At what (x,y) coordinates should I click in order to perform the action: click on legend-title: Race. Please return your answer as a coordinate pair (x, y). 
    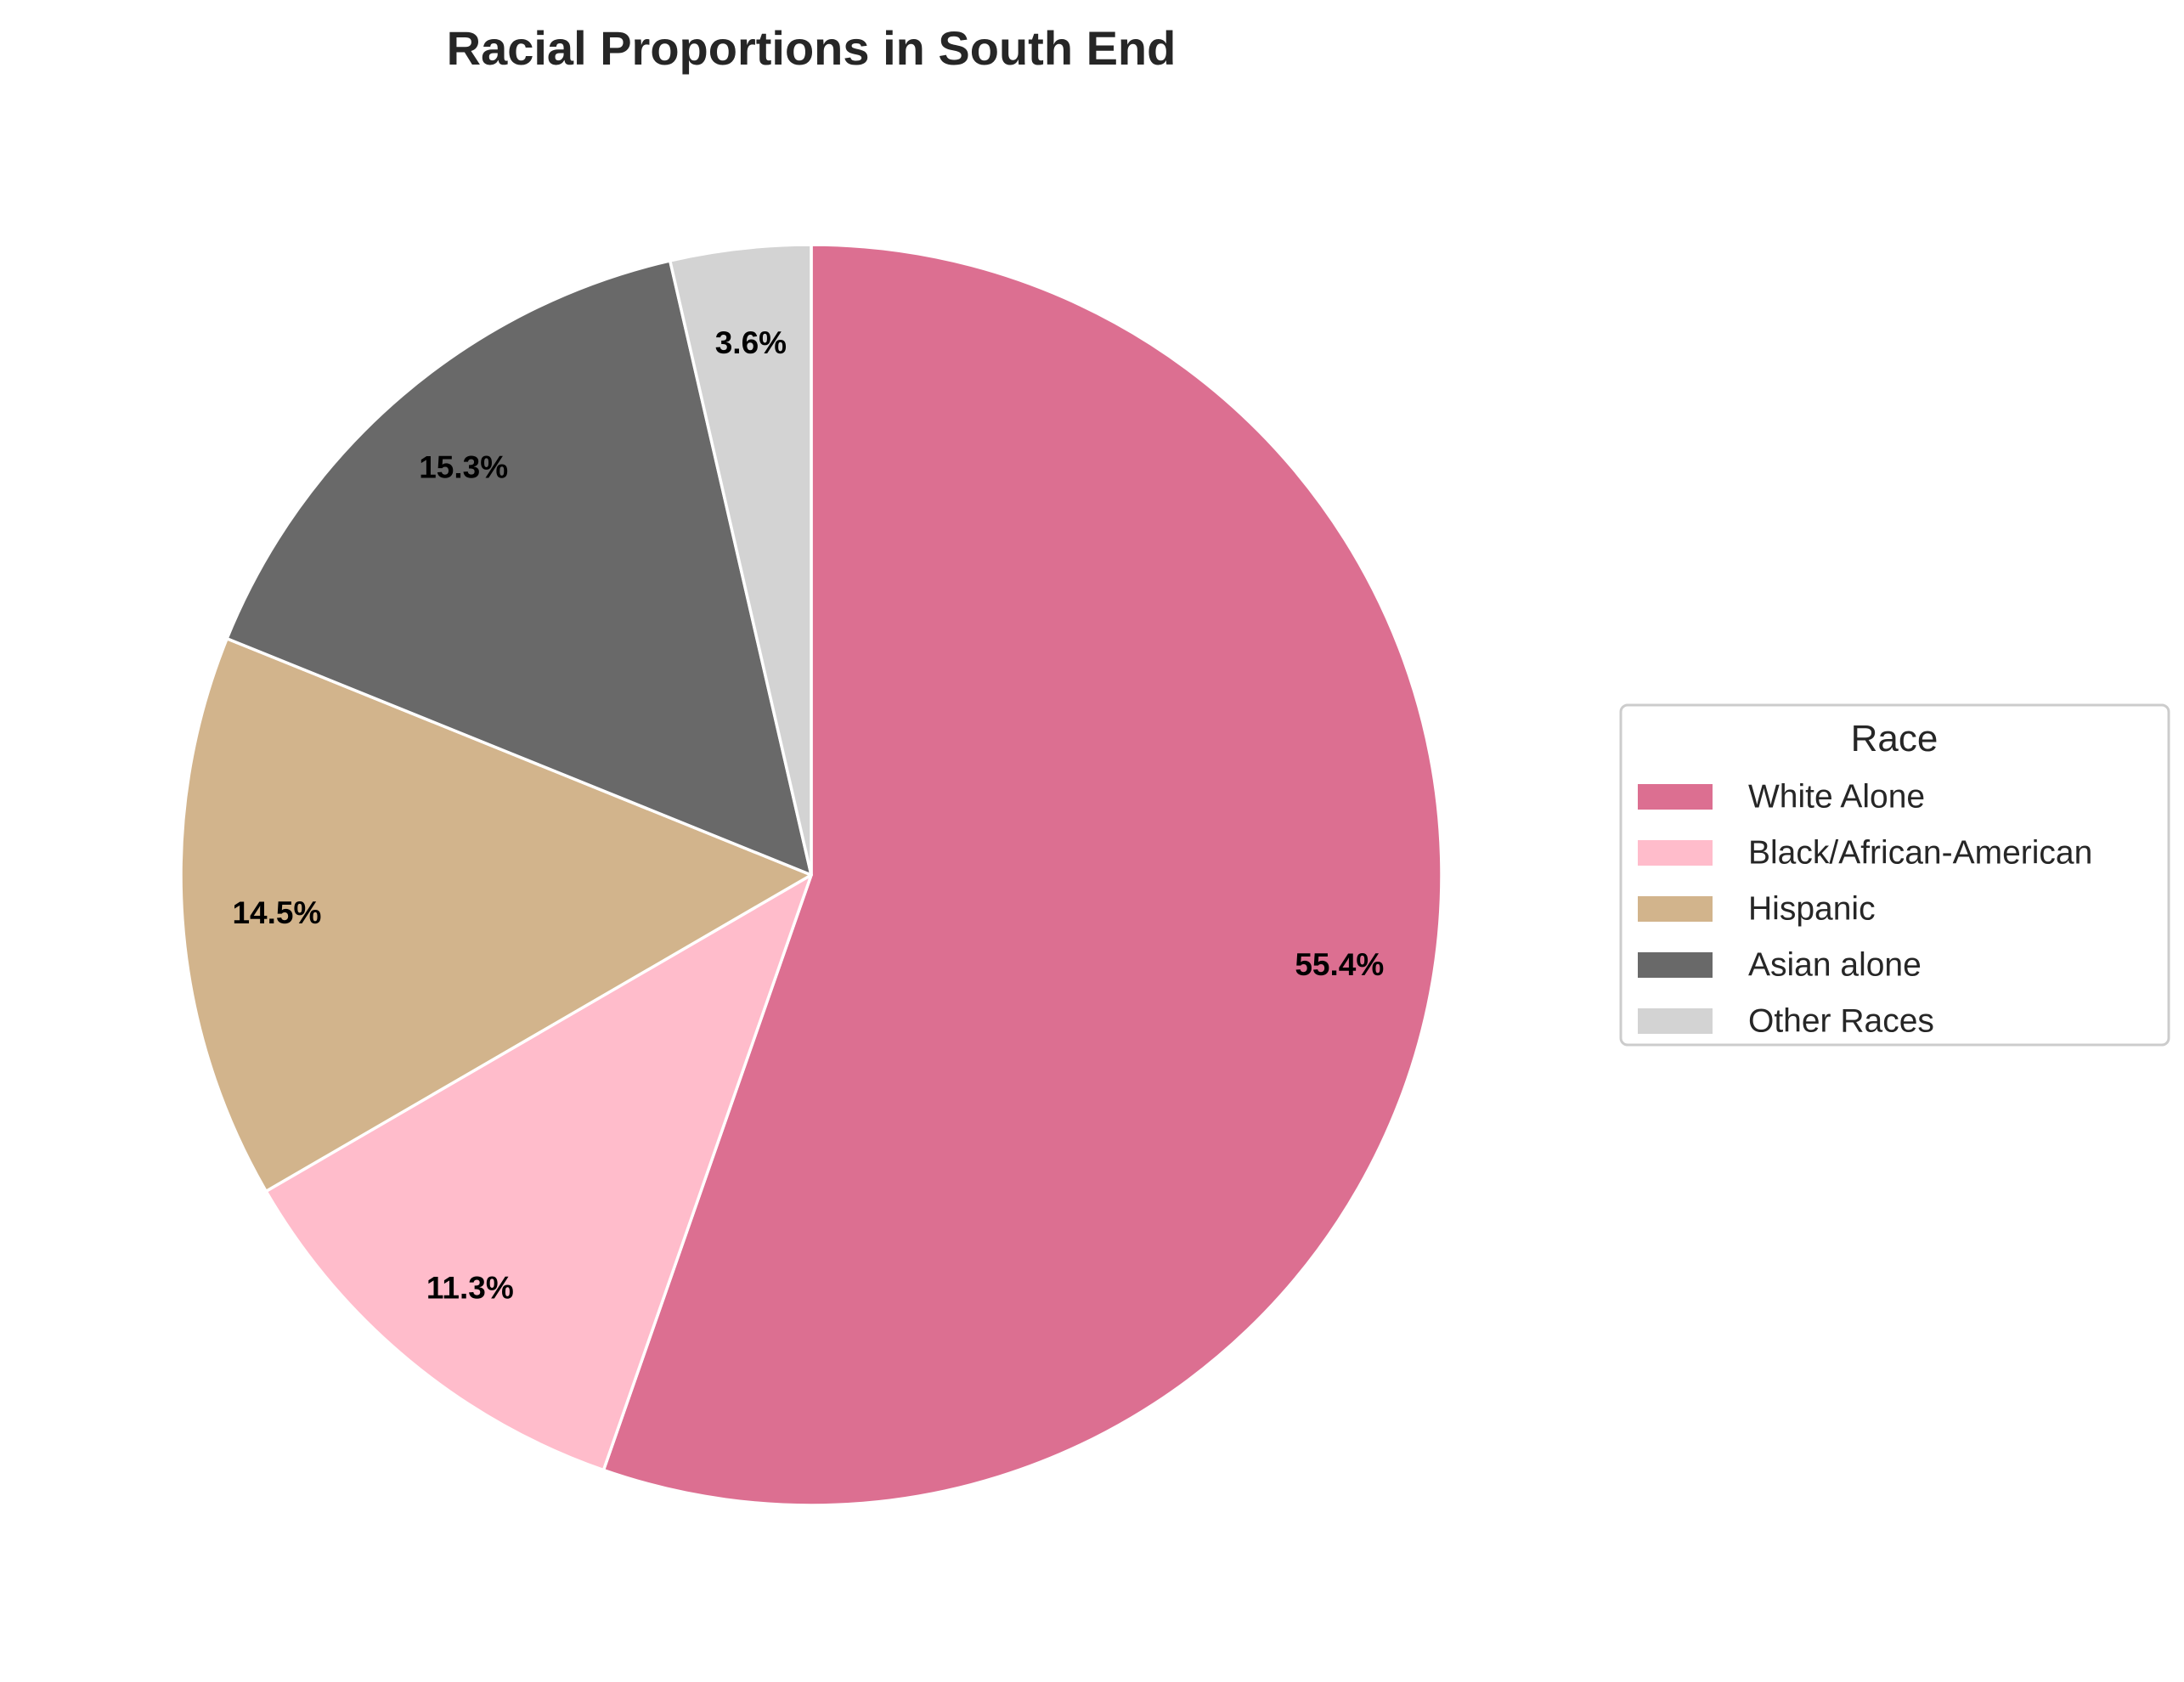
    Looking at the image, I should click on (1895, 738).